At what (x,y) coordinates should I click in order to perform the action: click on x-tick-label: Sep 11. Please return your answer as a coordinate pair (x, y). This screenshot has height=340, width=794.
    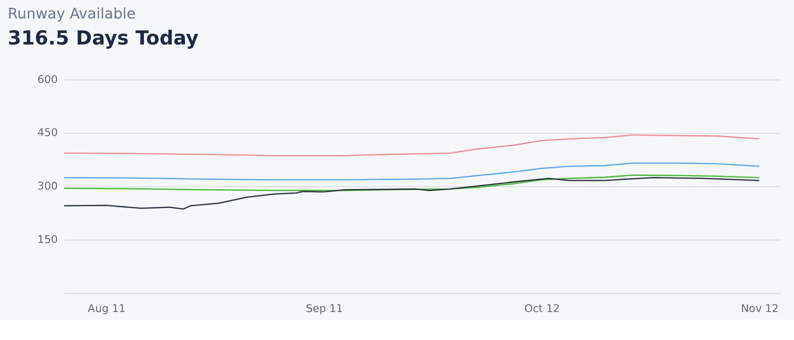
    Looking at the image, I should click on (324, 308).